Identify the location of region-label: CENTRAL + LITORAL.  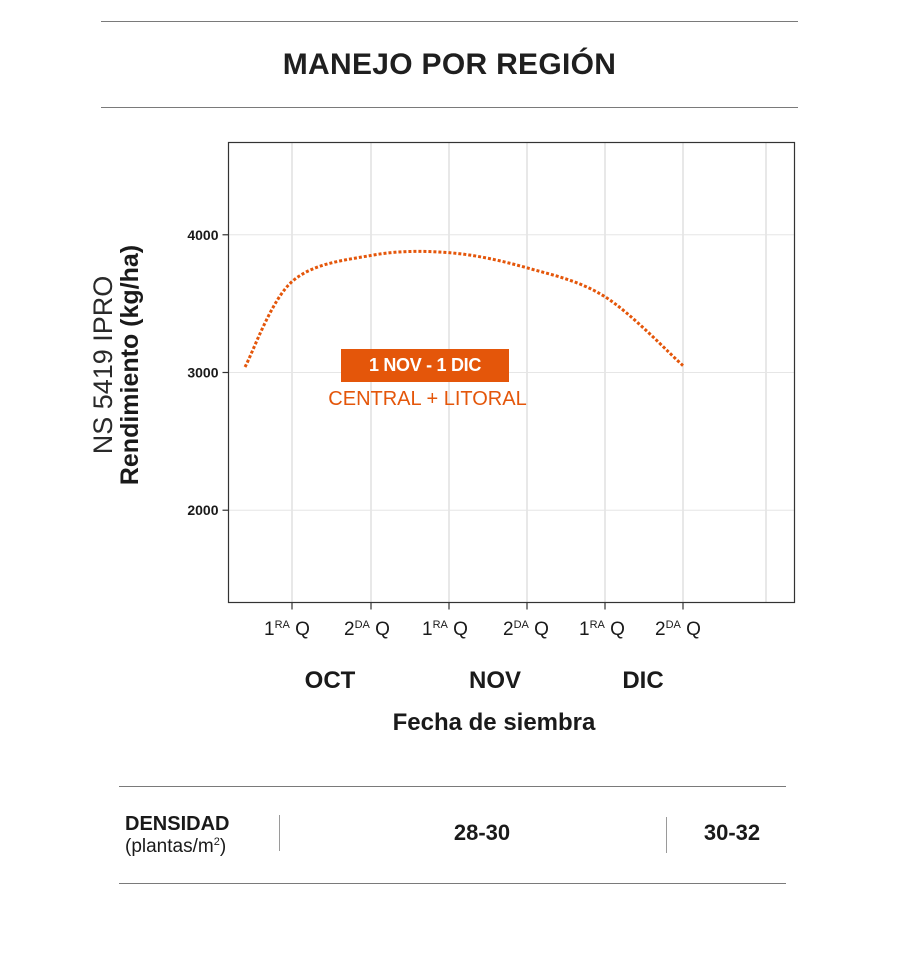
(427, 399).